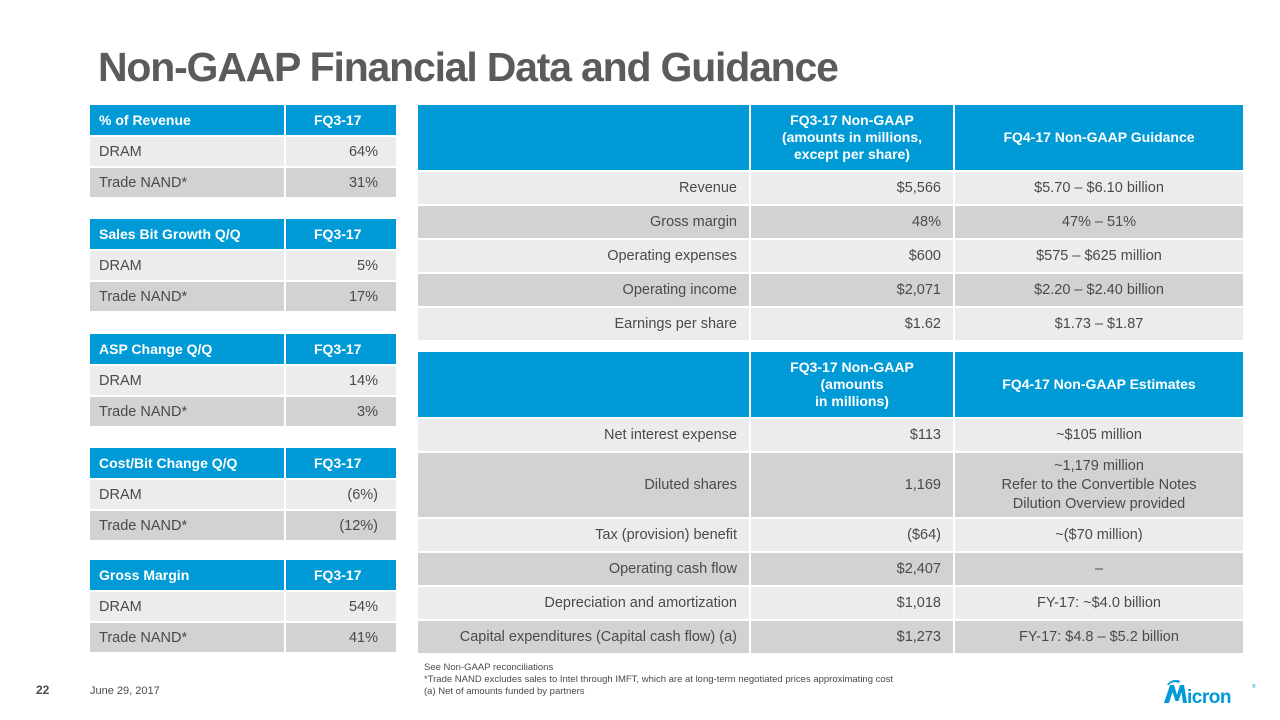 Image resolution: width=1280 pixels, height=720 pixels. What do you see at coordinates (852, 535) in the screenshot?
I see `table-cell: ($64)` at bounding box center [852, 535].